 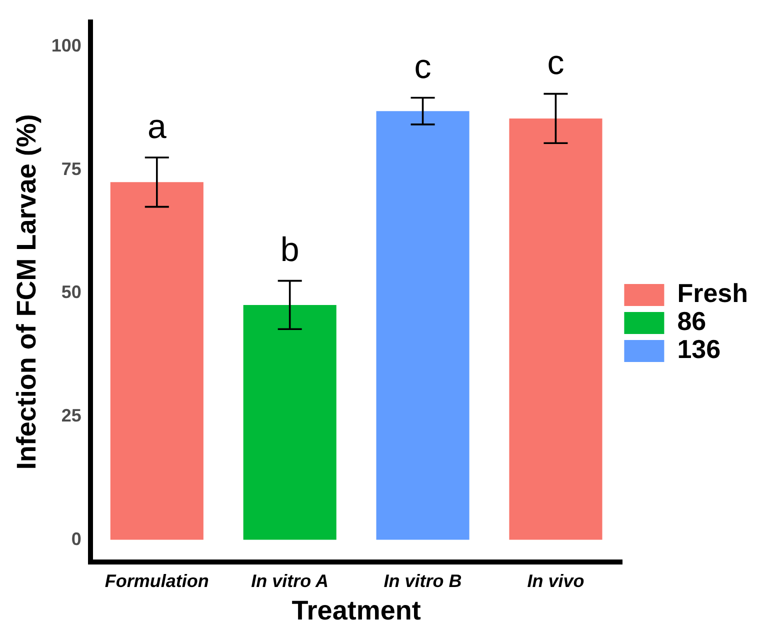 What do you see at coordinates (423, 580) in the screenshot?
I see `x-tick-label: In vitro B` at bounding box center [423, 580].